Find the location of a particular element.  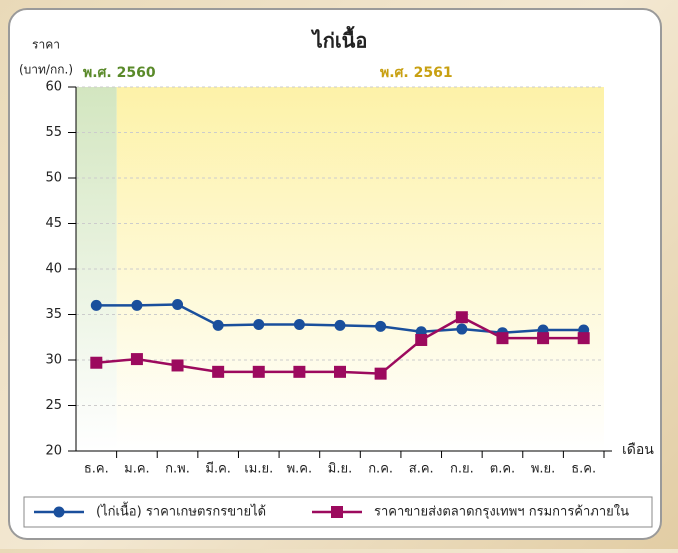

y-tick-label: 20 is located at coordinates (53, 451).